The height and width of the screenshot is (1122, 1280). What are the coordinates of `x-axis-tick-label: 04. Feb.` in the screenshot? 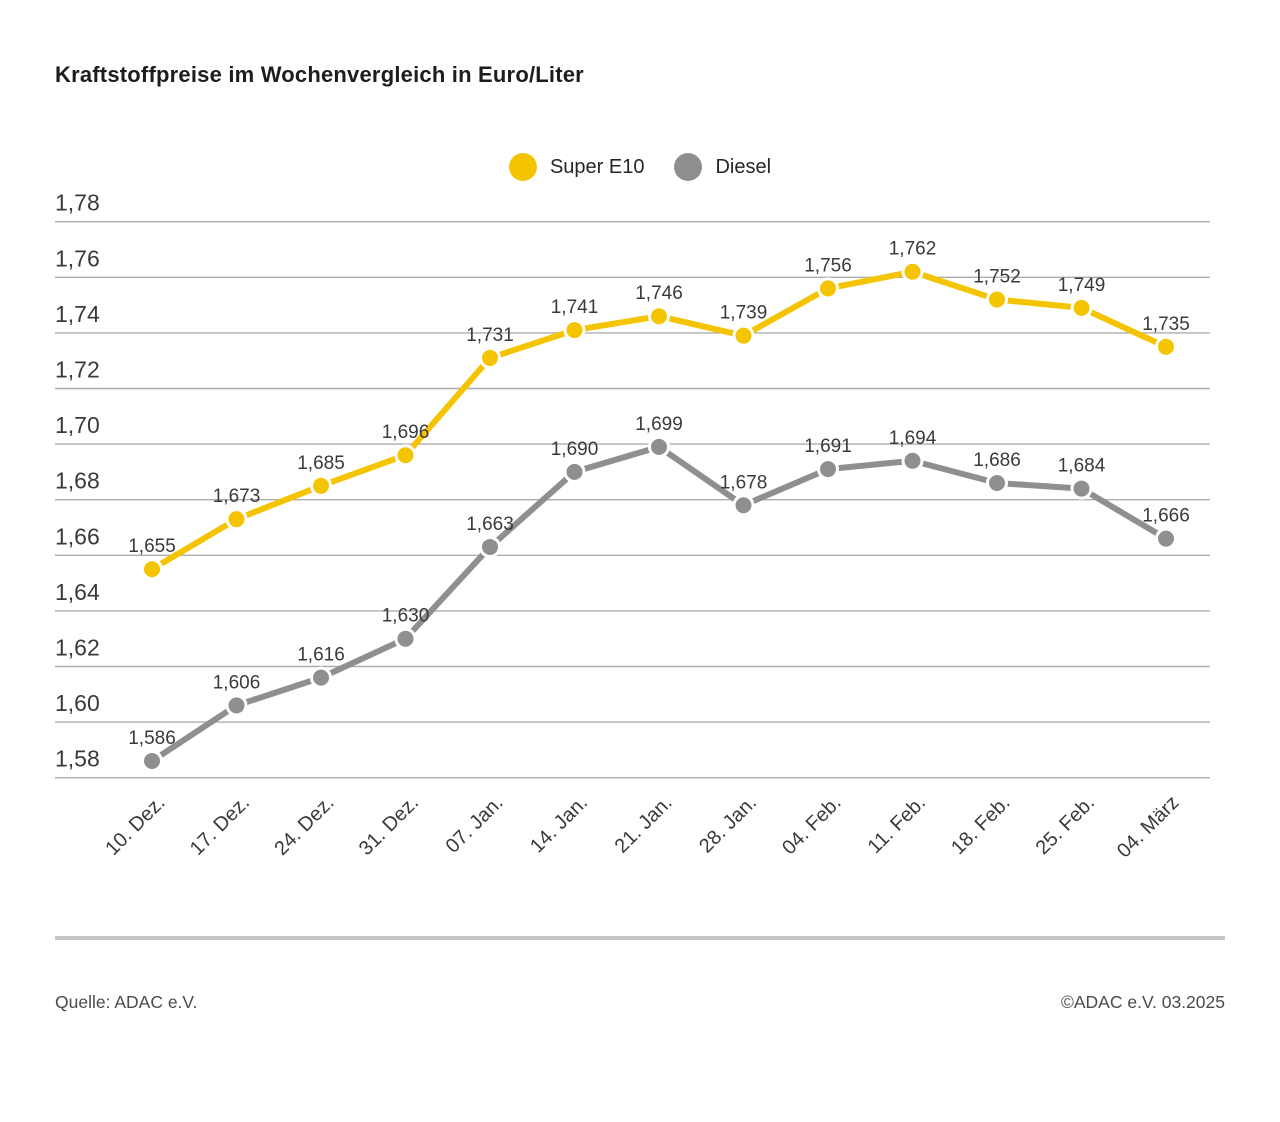 It's located at (811, 825).